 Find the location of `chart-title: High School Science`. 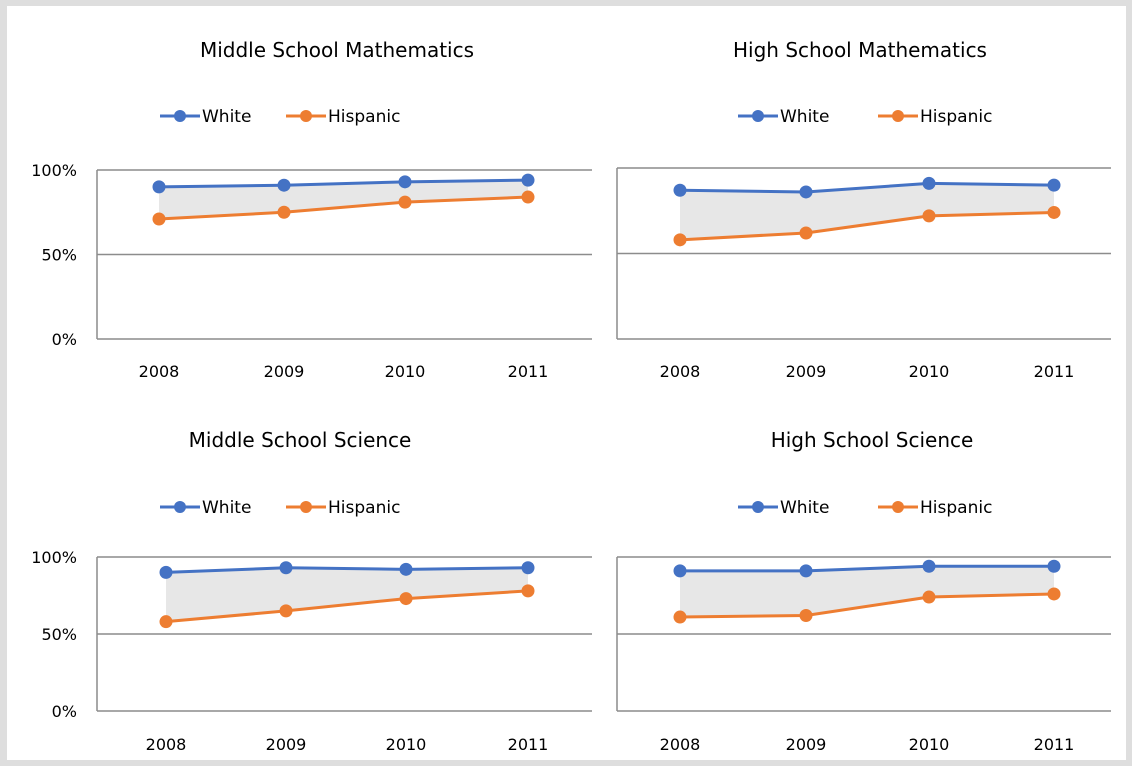

chart-title: High School Science is located at coordinates (872, 440).